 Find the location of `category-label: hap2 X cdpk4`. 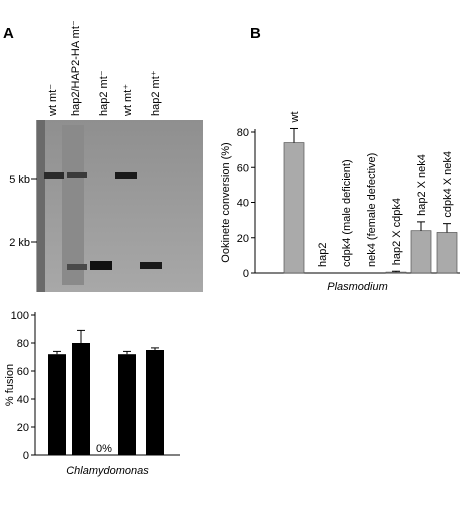

category-label: hap2 X cdpk4 is located at coordinates (397, 231).